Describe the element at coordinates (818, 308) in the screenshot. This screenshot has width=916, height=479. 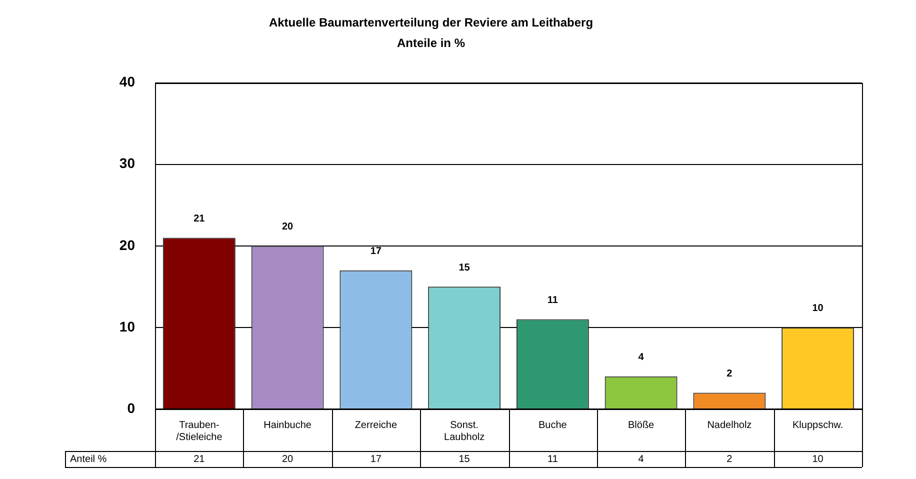
I see `data-label: 10` at that location.